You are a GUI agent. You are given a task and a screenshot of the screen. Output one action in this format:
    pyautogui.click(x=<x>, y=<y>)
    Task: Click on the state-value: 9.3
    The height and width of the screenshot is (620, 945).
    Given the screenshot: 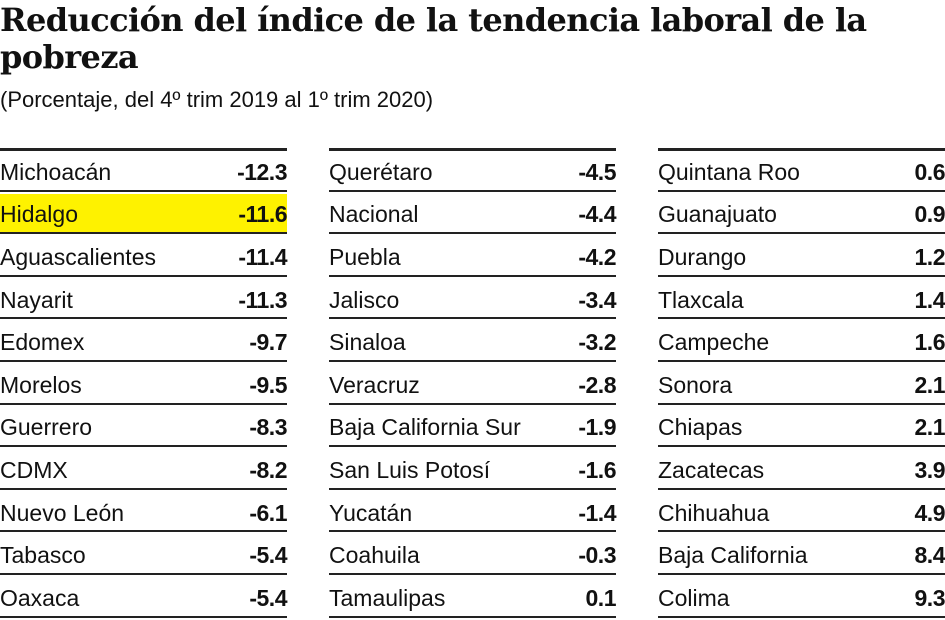 What is the action you would take?
    pyautogui.click(x=929, y=597)
    